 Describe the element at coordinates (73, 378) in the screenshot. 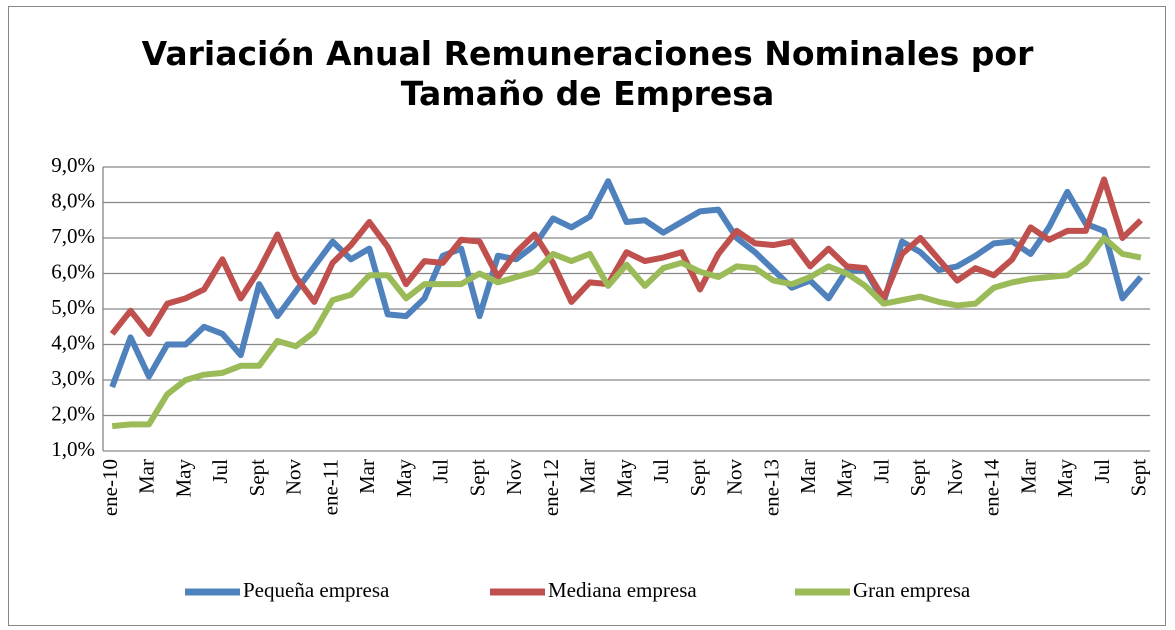

I see `y-tick-label: 3,0%` at that location.